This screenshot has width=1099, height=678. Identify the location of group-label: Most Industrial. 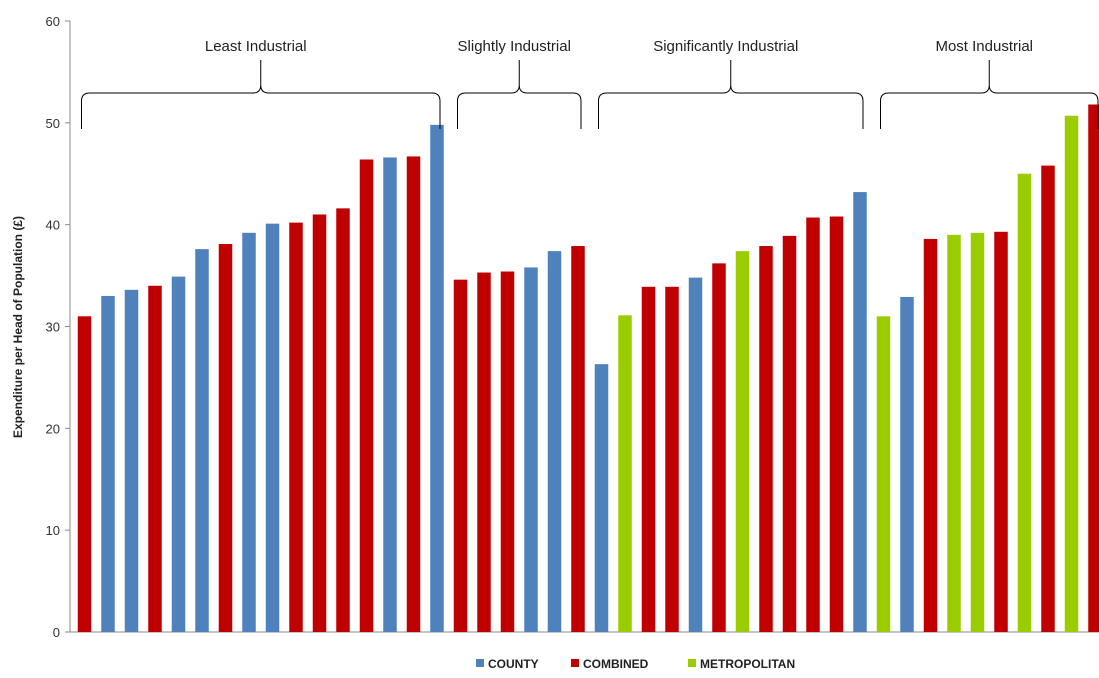
(984, 46).